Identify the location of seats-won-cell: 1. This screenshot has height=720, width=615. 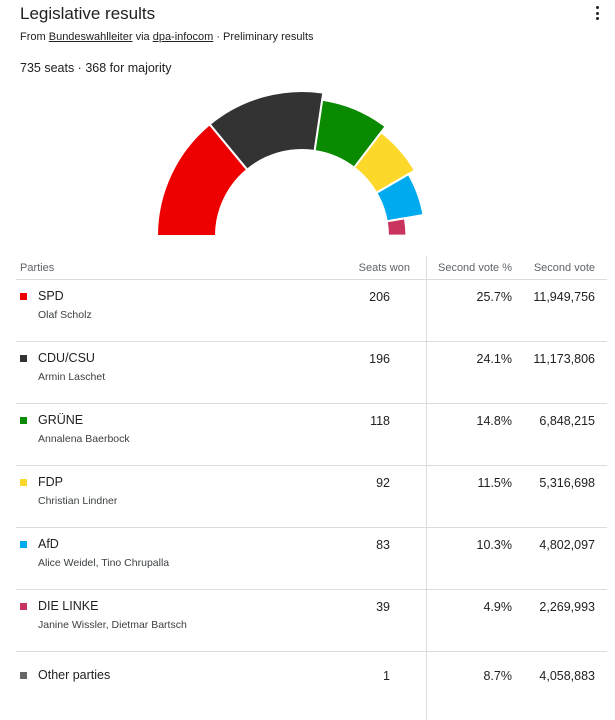
(388, 686).